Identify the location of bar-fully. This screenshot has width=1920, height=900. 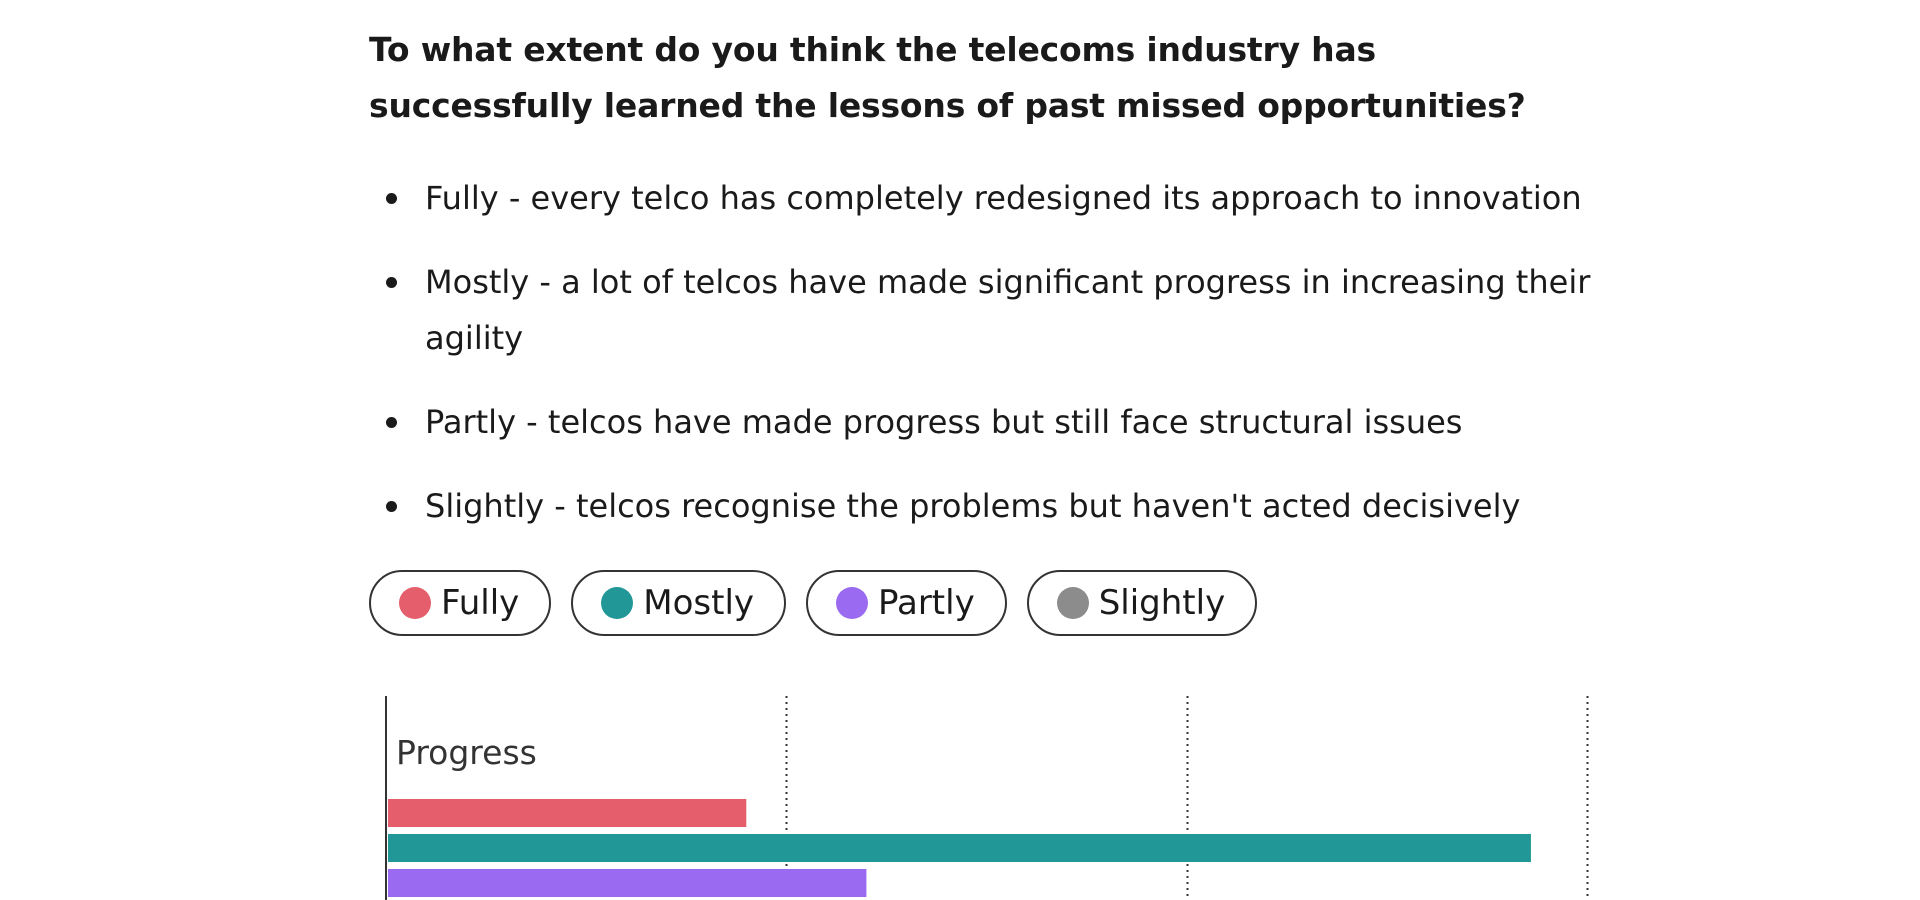
(567, 813).